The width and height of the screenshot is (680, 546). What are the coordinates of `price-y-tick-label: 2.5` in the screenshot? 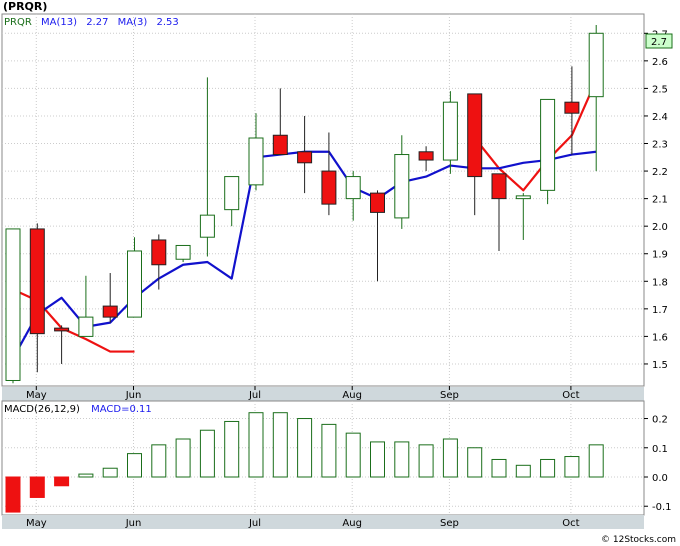 It's located at (660, 89).